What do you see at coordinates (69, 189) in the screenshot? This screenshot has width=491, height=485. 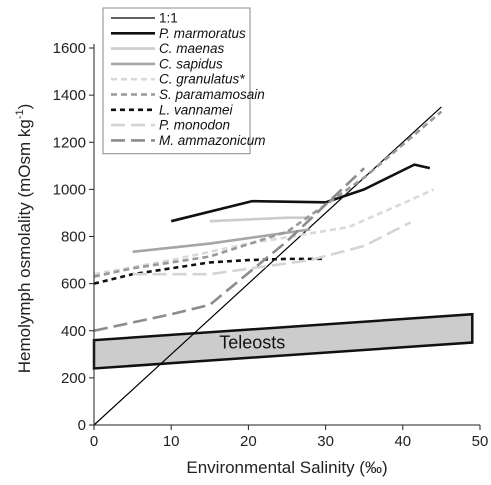 I see `y-tick-label: 1000` at bounding box center [69, 189].